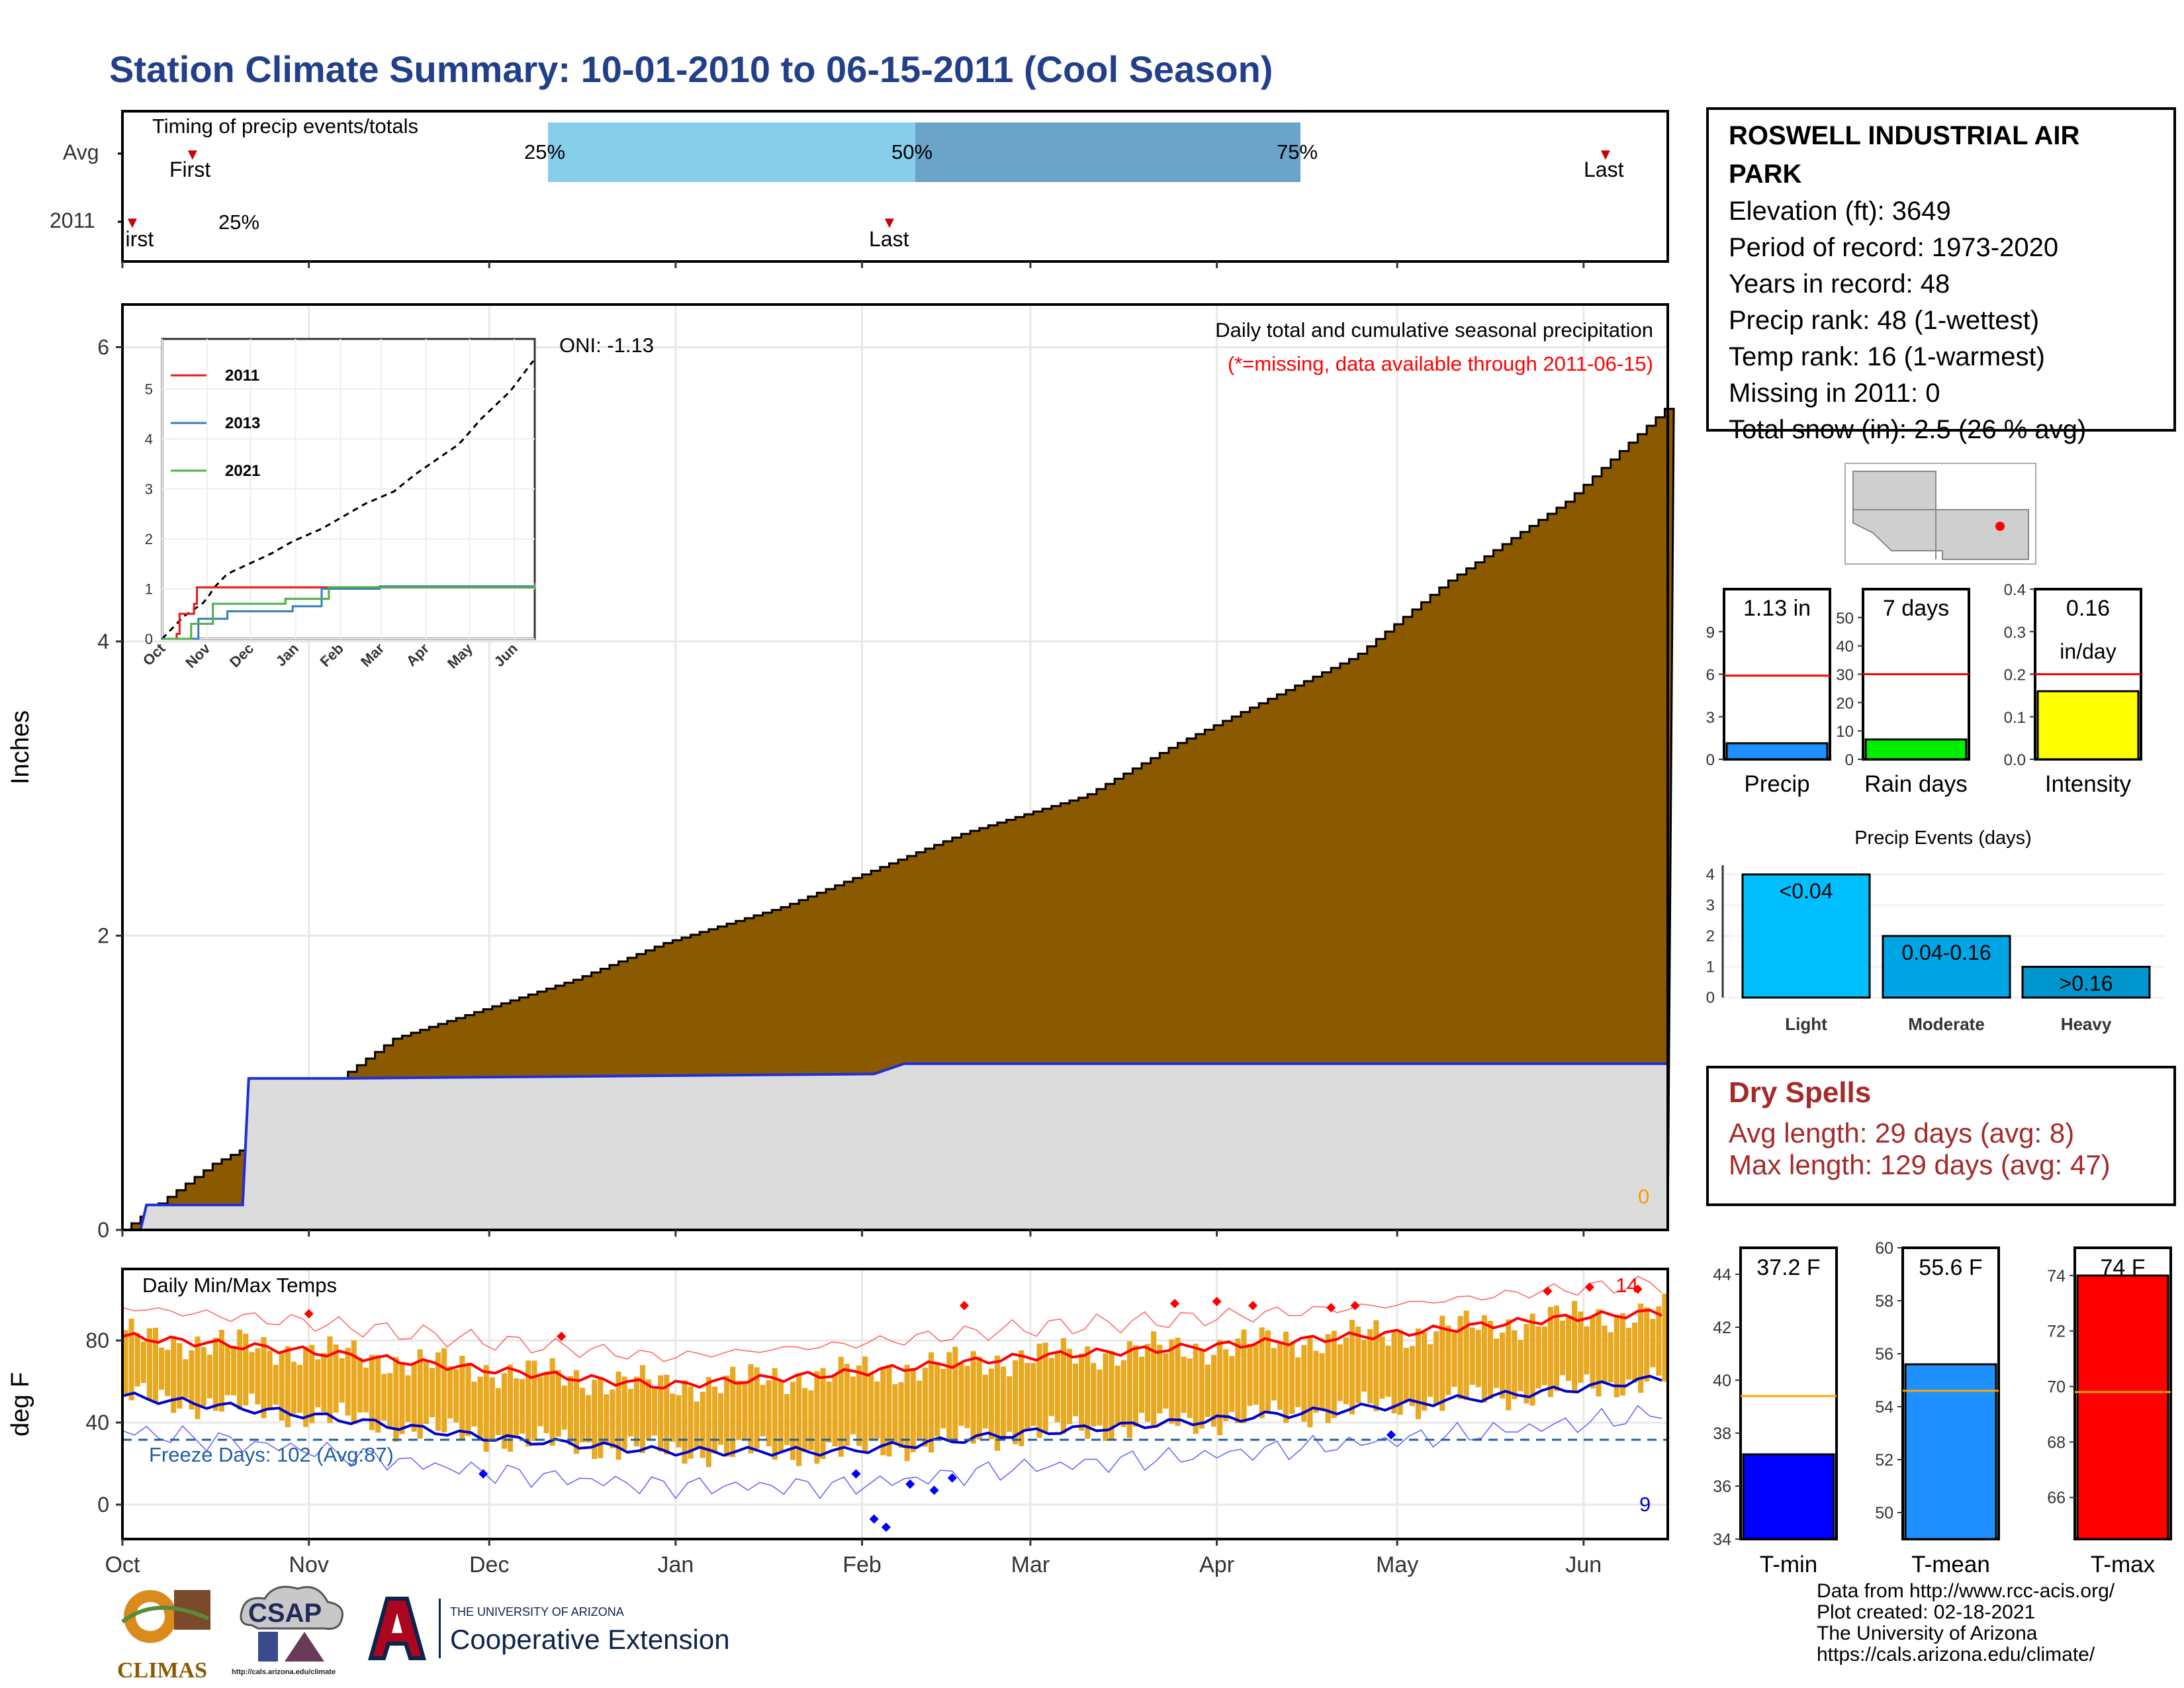  I want to click on summary-tick-label: 0.4, so click(2015, 590).